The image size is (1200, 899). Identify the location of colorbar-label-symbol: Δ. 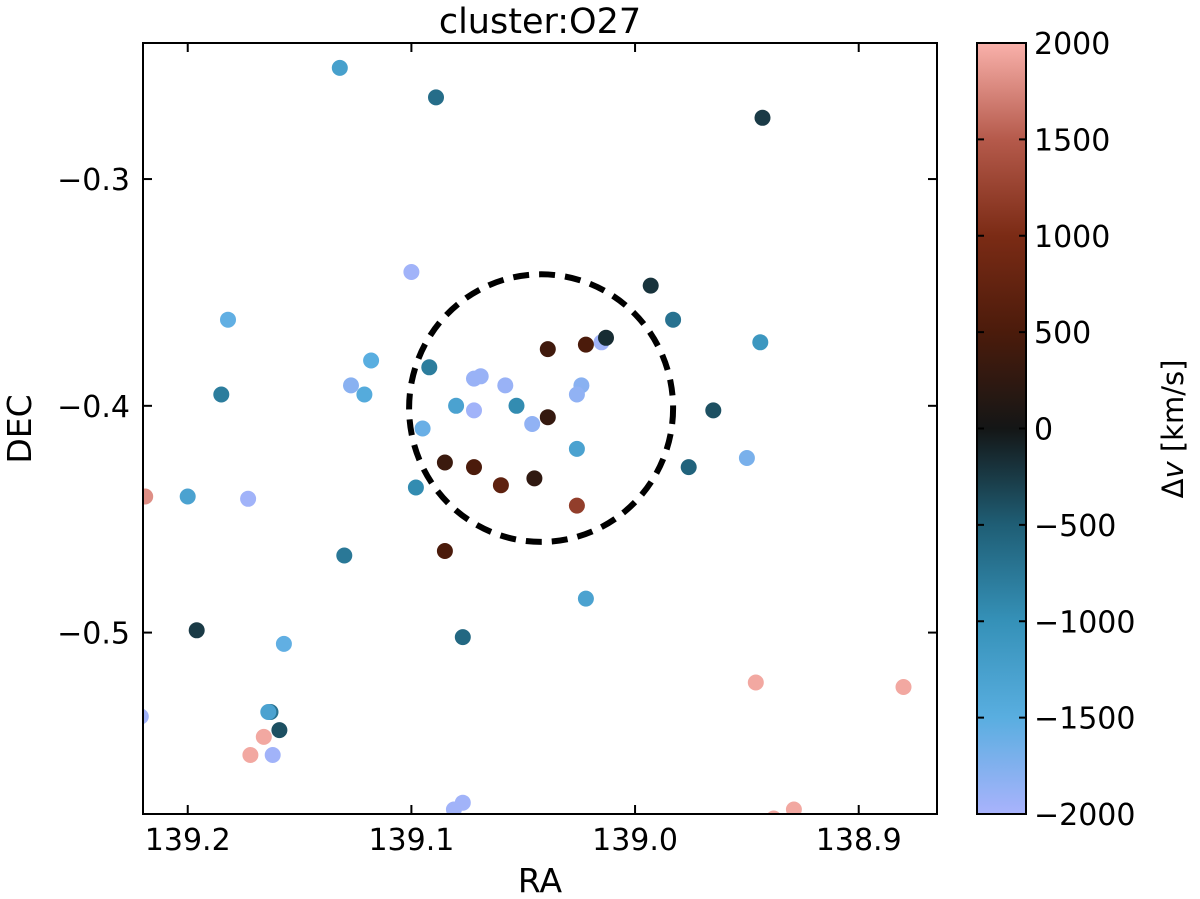
(1173, 488).